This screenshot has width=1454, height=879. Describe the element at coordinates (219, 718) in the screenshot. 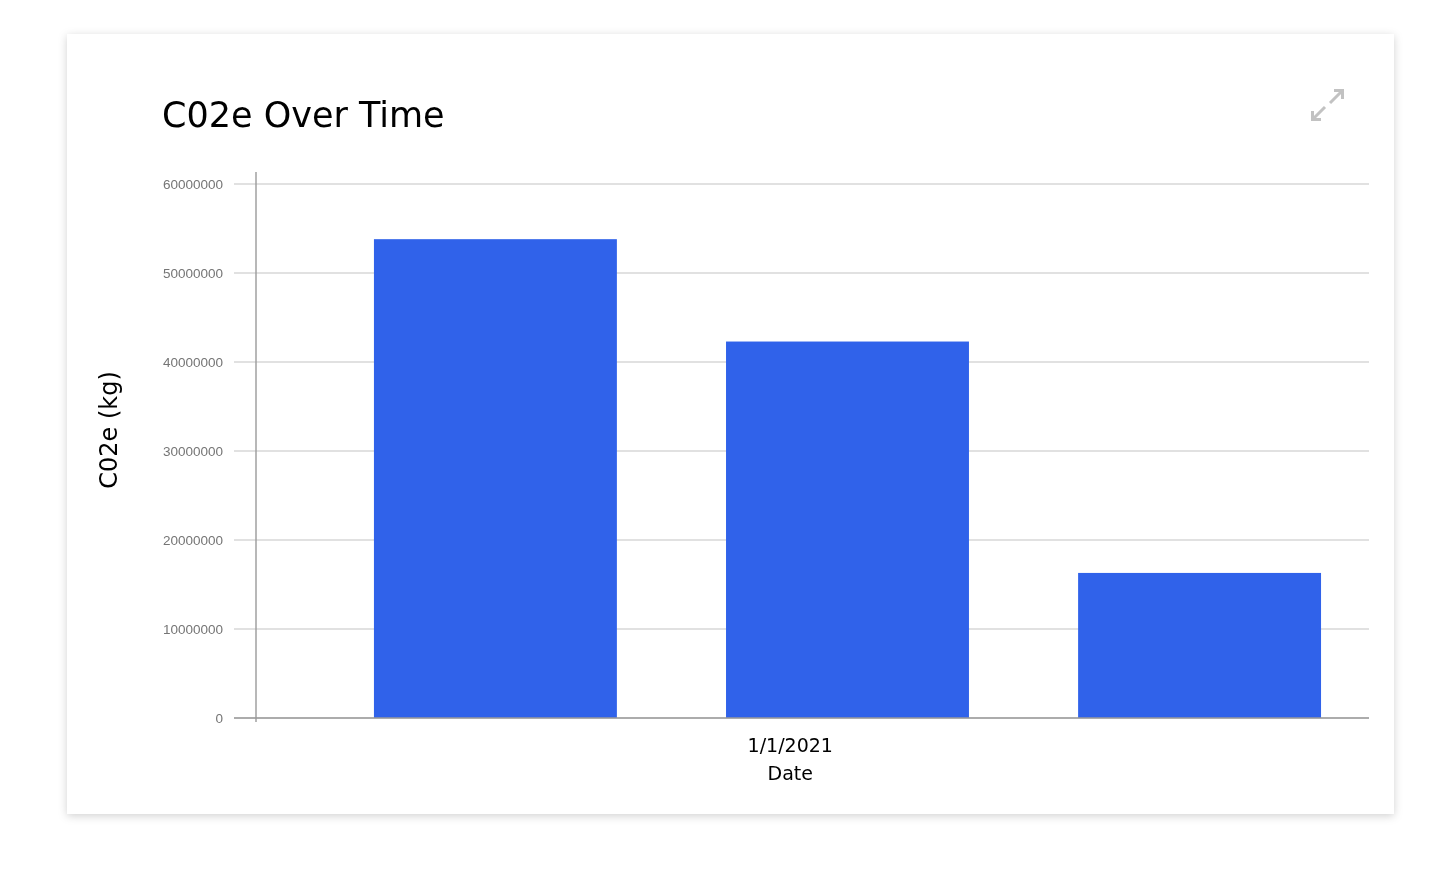

I see `y-tick-label: 0` at that location.